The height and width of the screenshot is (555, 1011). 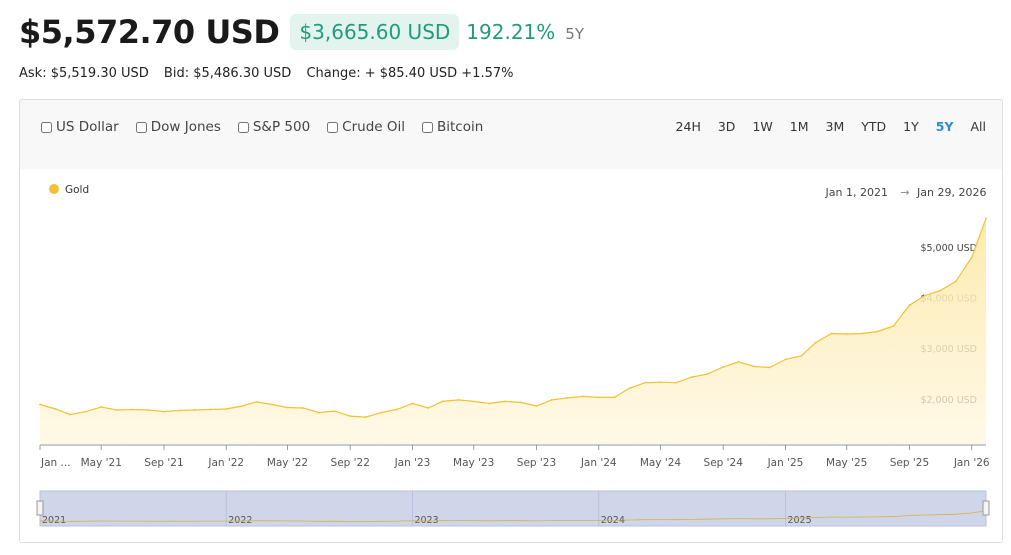 I want to click on date-range-from: Jan 1, 2021, so click(x=856, y=192).